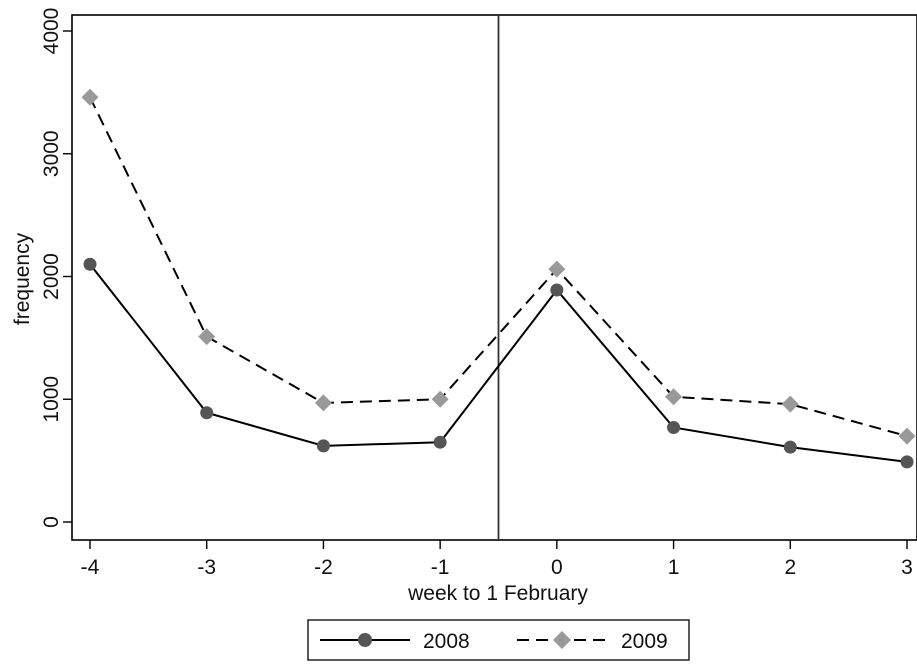 The width and height of the screenshot is (917, 668). Describe the element at coordinates (22, 278) in the screenshot. I see `y-axis-title: frequency` at that location.